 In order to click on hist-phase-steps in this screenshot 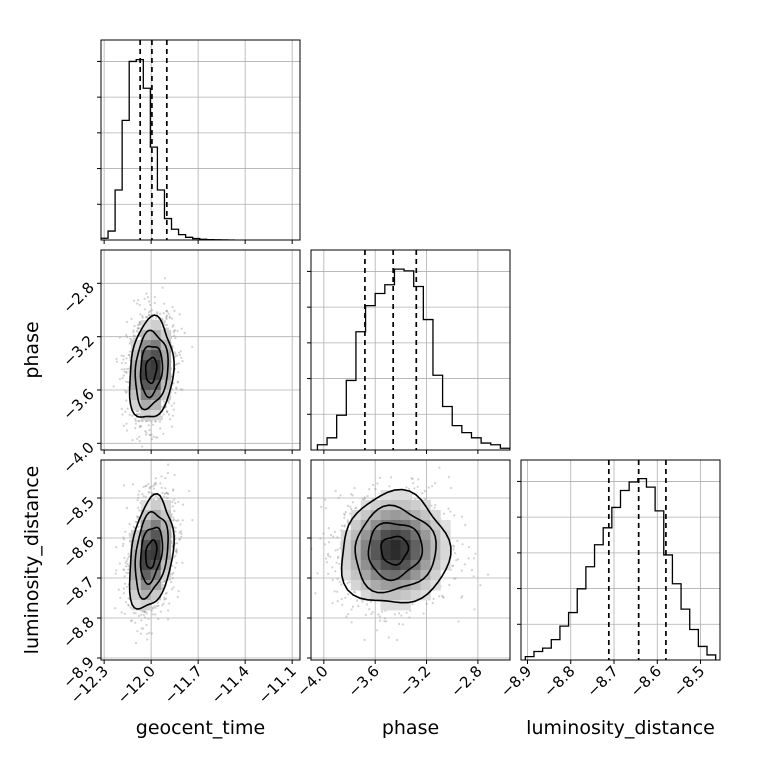, I will do `click(413, 359)`.